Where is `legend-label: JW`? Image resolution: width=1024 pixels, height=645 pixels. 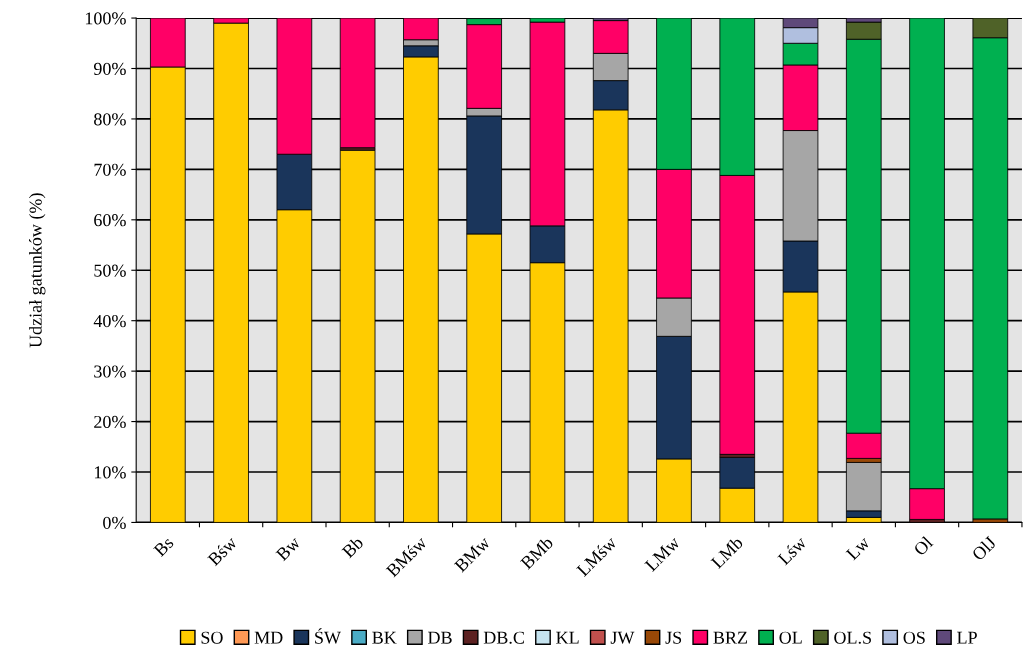
legend-label: JW is located at coordinates (622, 637).